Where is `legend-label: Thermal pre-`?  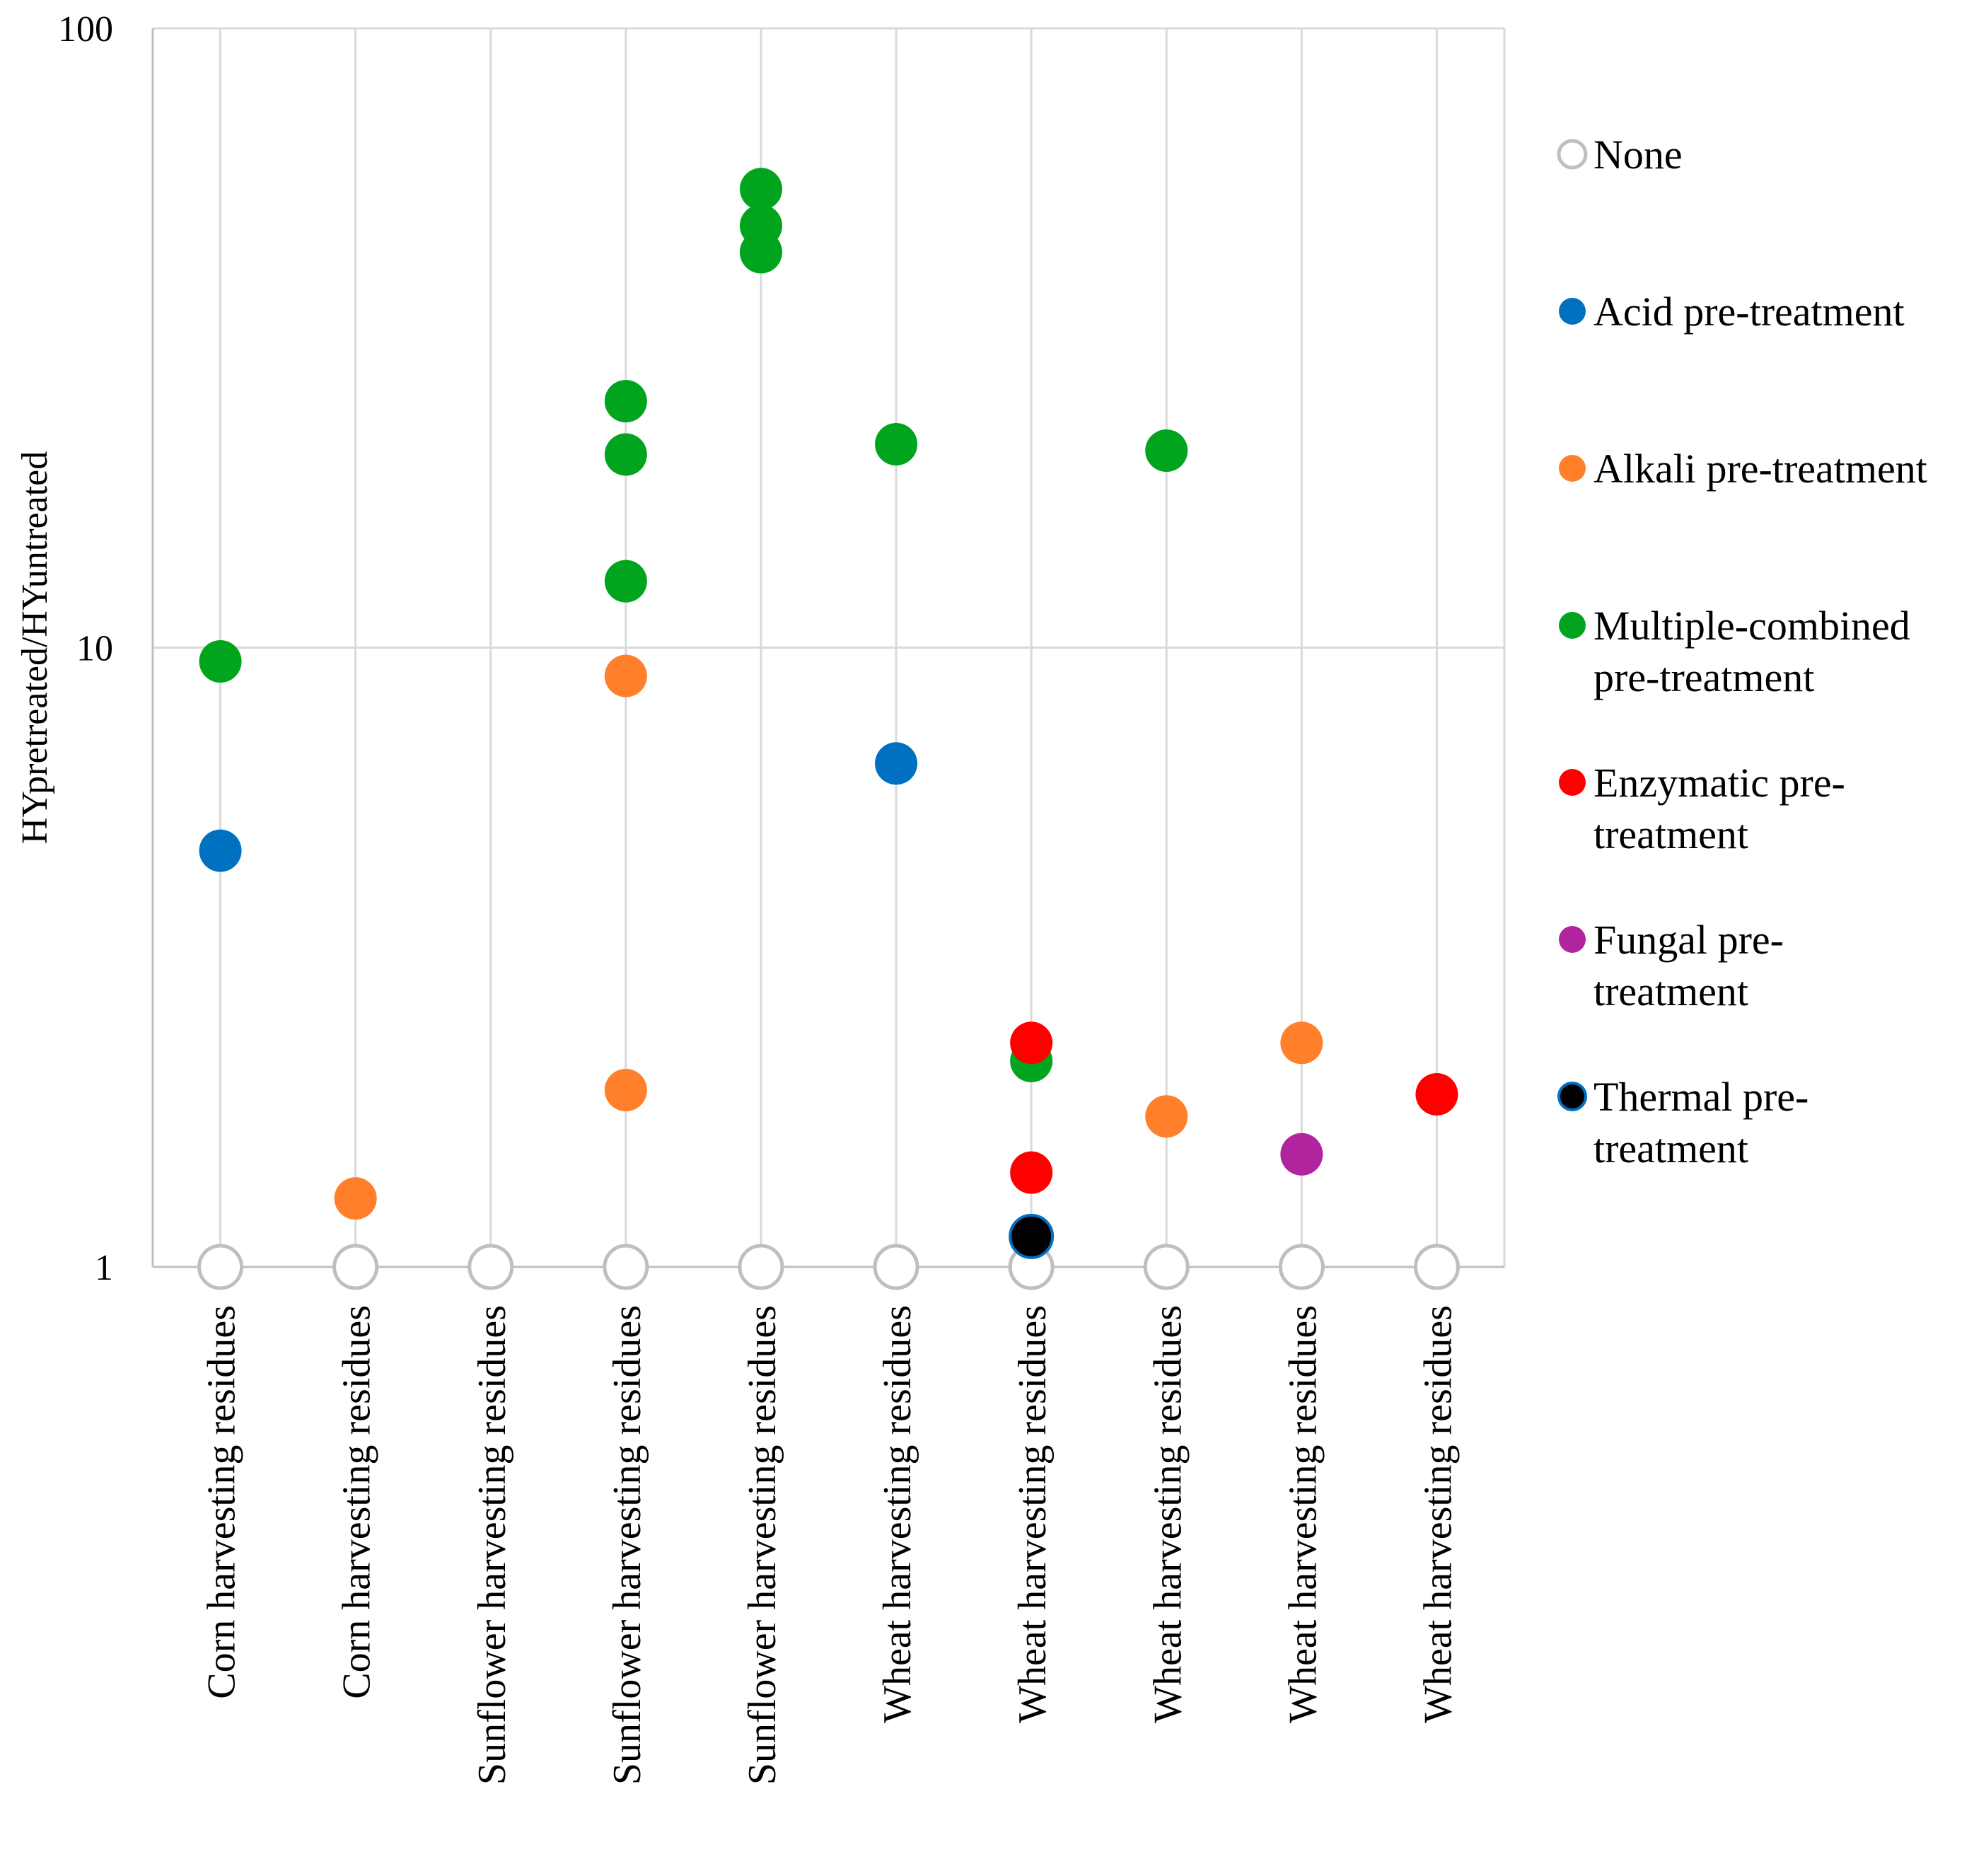
legend-label: Thermal pre- is located at coordinates (1700, 1097).